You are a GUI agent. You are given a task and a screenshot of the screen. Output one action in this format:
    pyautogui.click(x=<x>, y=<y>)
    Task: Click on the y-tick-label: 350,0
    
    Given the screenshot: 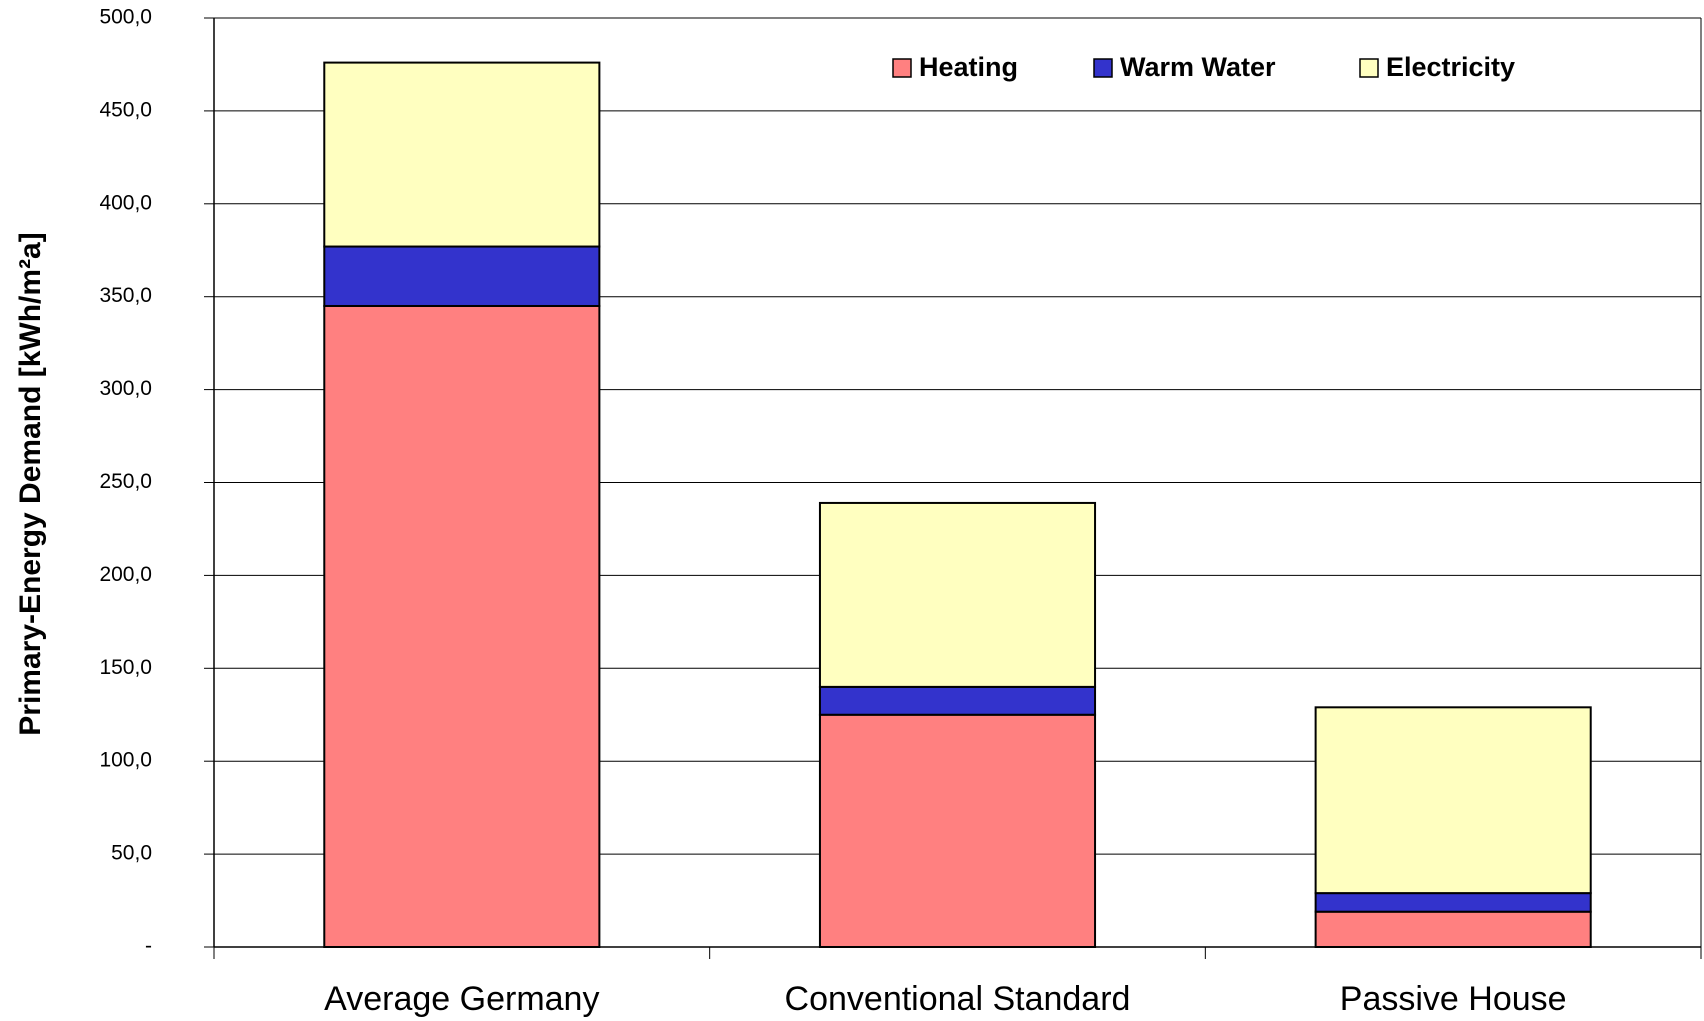 What is the action you would take?
    pyautogui.click(x=125, y=295)
    